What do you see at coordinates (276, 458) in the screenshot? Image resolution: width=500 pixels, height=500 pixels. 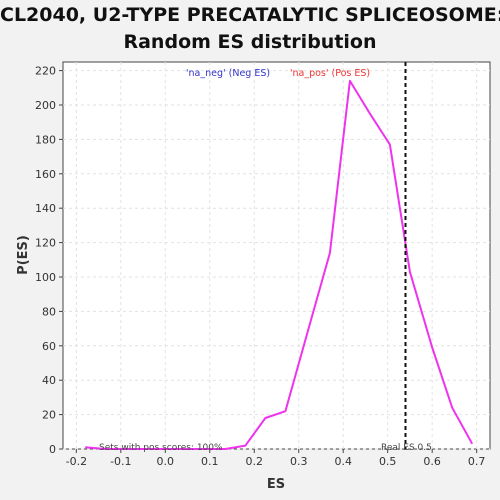 I see `x-axis-ticks: -0.2 -0.1 0.0 0.1 0.2 0.3 0.4 0.5 0.6 0.7` at bounding box center [276, 458].